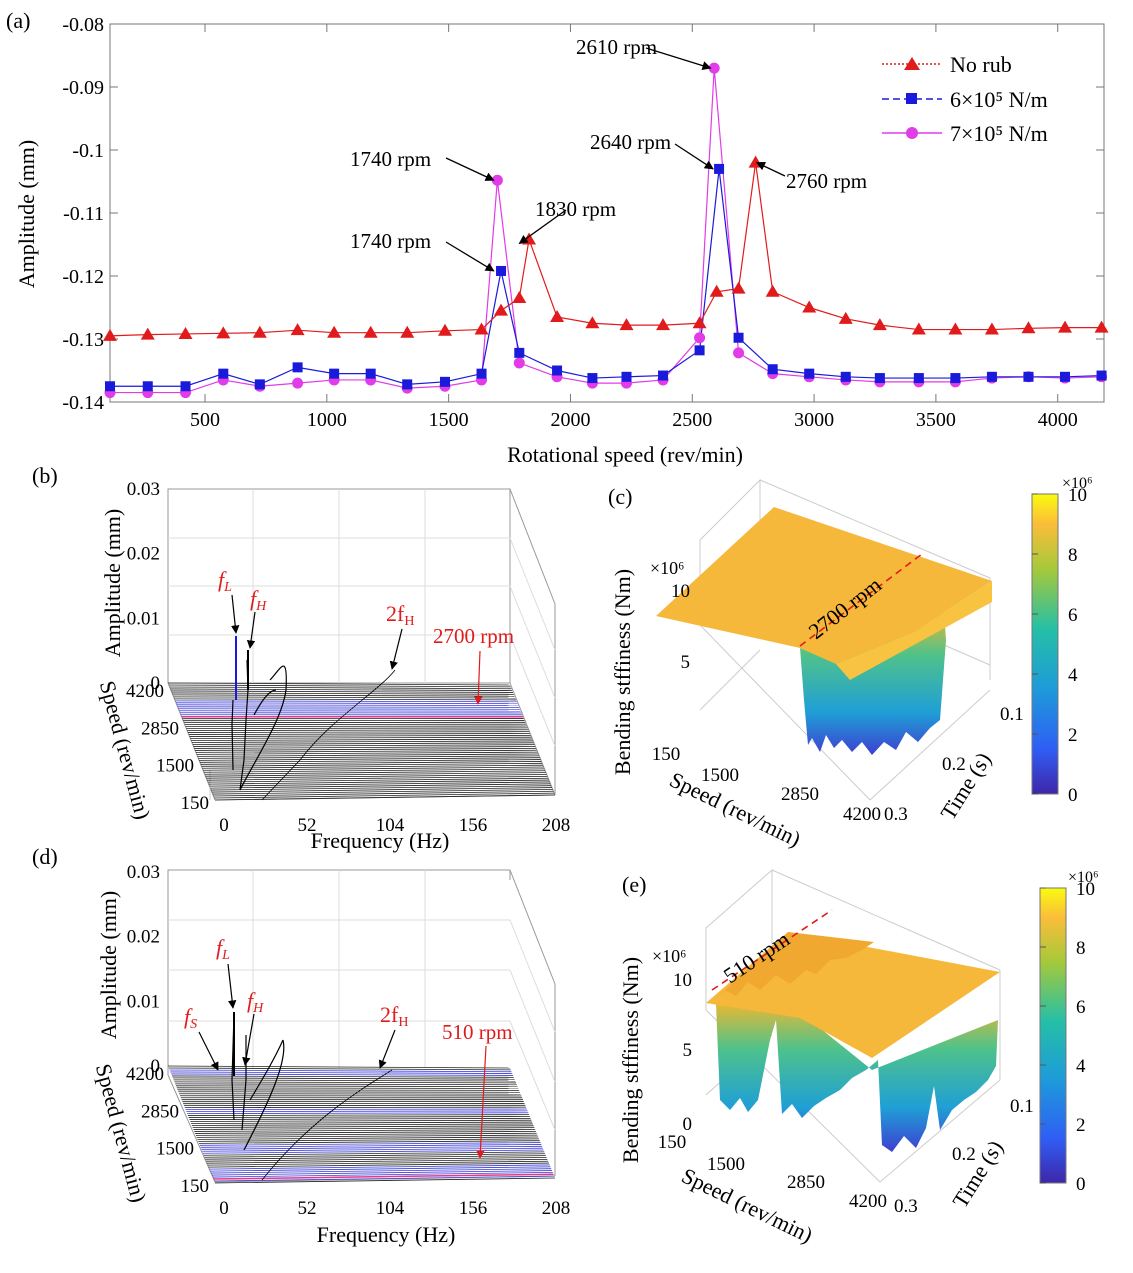 This screenshot has width=1133, height=1273. Describe the element at coordinates (912, 133) in the screenshot. I see `legend-marker-7e5` at that location.